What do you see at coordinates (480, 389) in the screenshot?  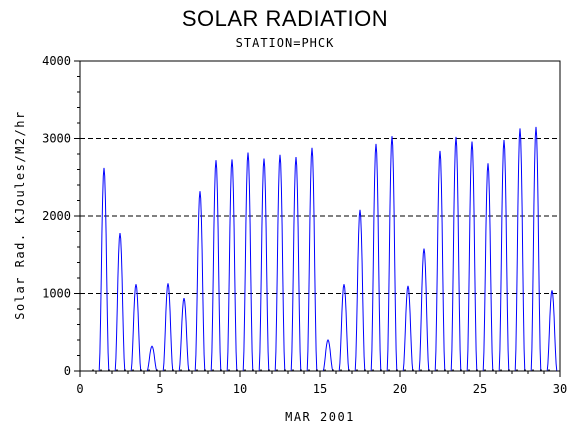 I see `x-tick-label: 25` at bounding box center [480, 389].